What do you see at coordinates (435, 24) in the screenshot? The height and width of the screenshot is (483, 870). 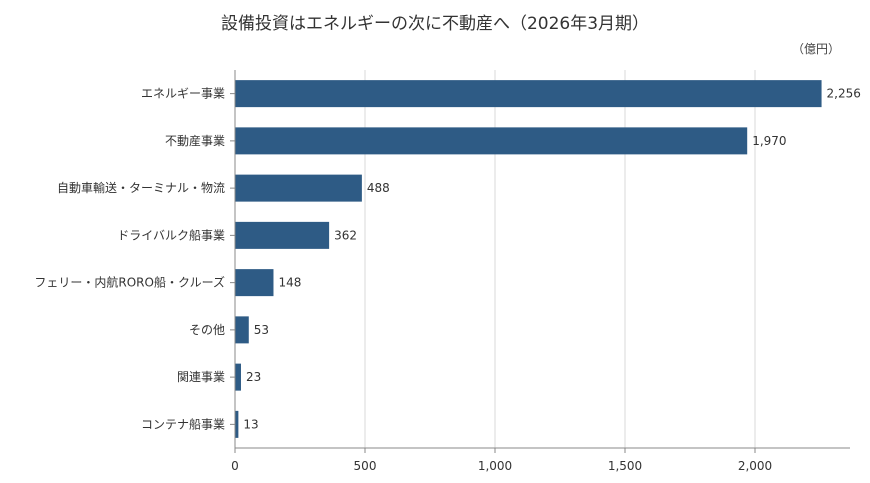 I see `chart-title: 設備投資はエネルギーの次に不動産へ（2026年3月期）` at bounding box center [435, 24].